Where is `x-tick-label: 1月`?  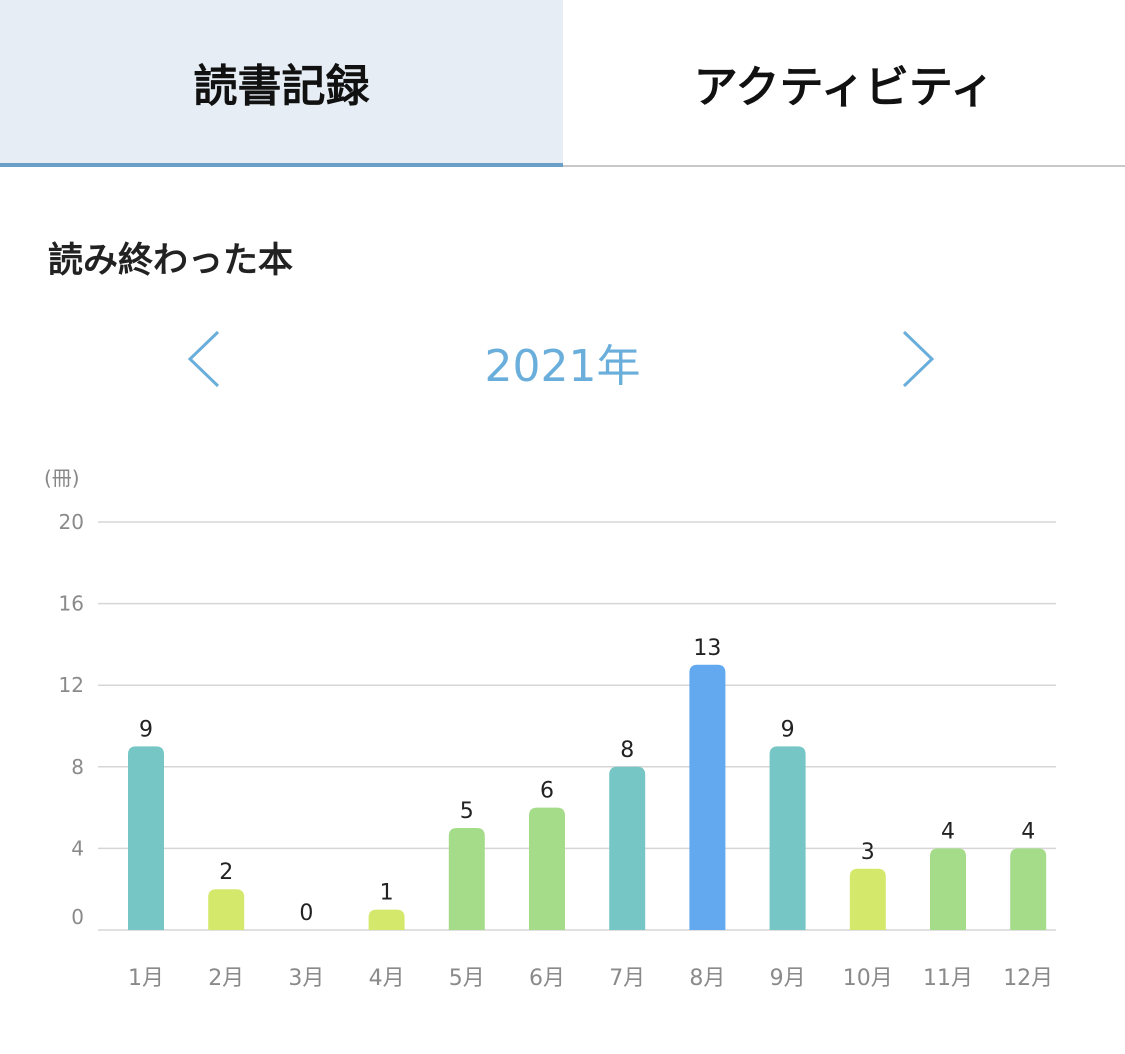 x-tick-label: 1月 is located at coordinates (146, 978).